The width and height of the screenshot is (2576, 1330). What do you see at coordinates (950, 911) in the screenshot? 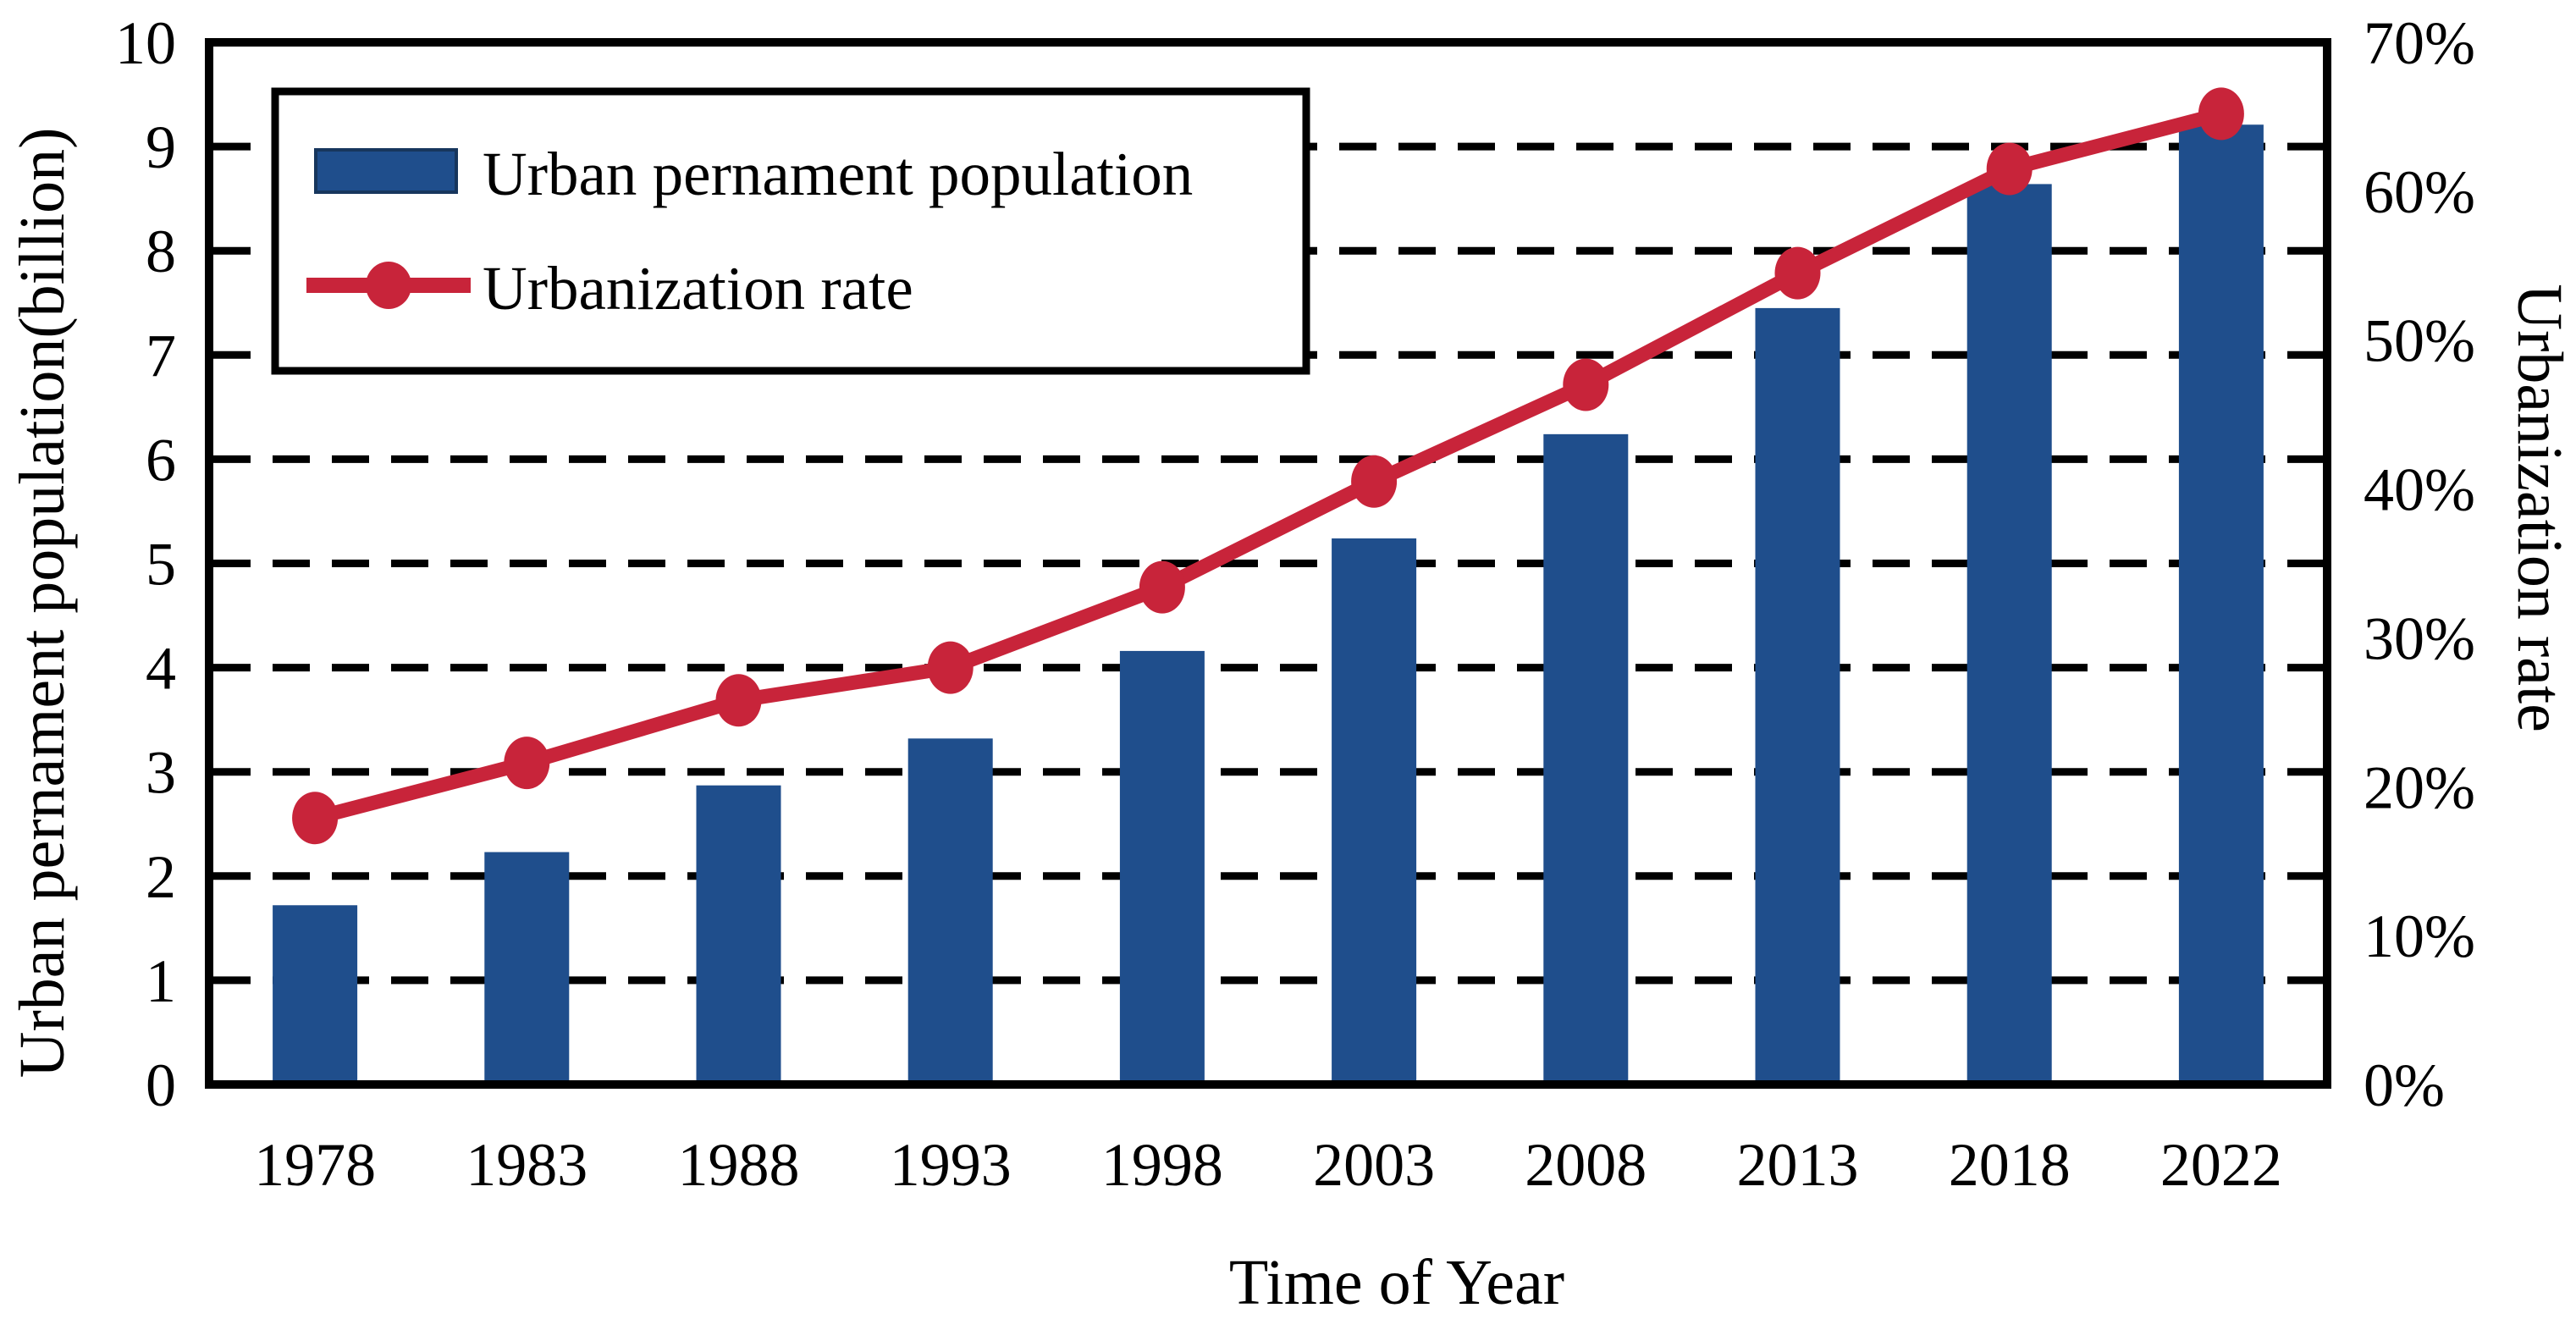
I see `bar-1993` at bounding box center [950, 911].